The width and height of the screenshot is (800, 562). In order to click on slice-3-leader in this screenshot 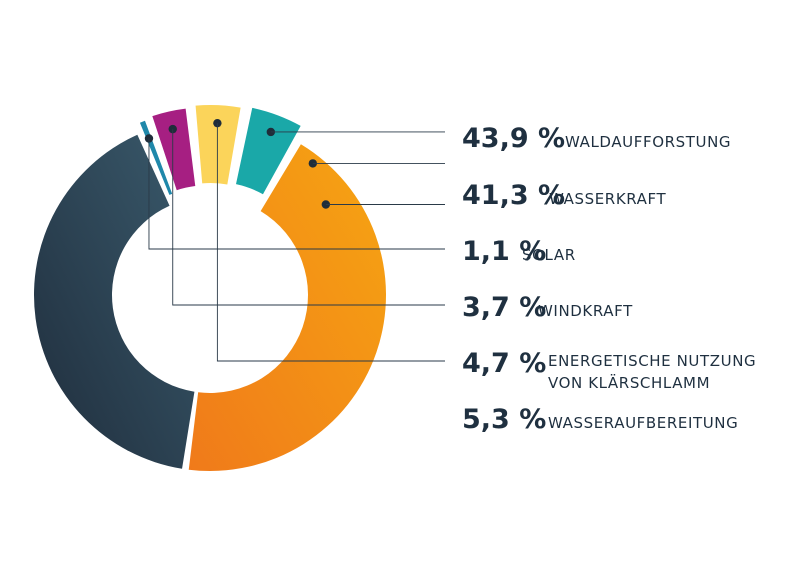, I will do `click(308, 217)`.